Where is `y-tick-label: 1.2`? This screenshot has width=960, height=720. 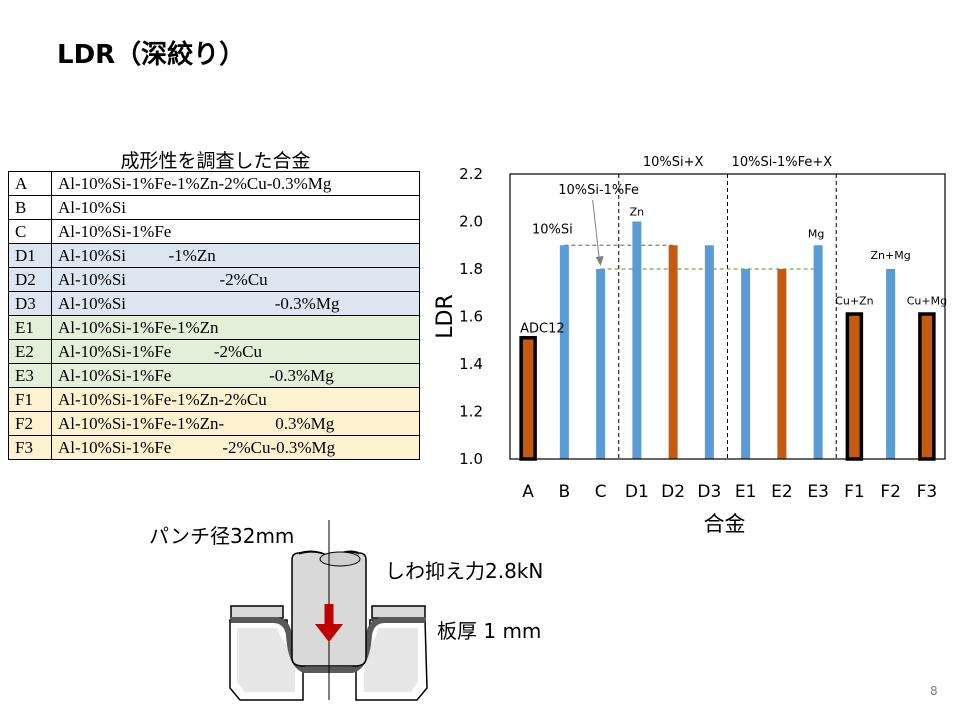
y-tick-label: 1.2 is located at coordinates (471, 412).